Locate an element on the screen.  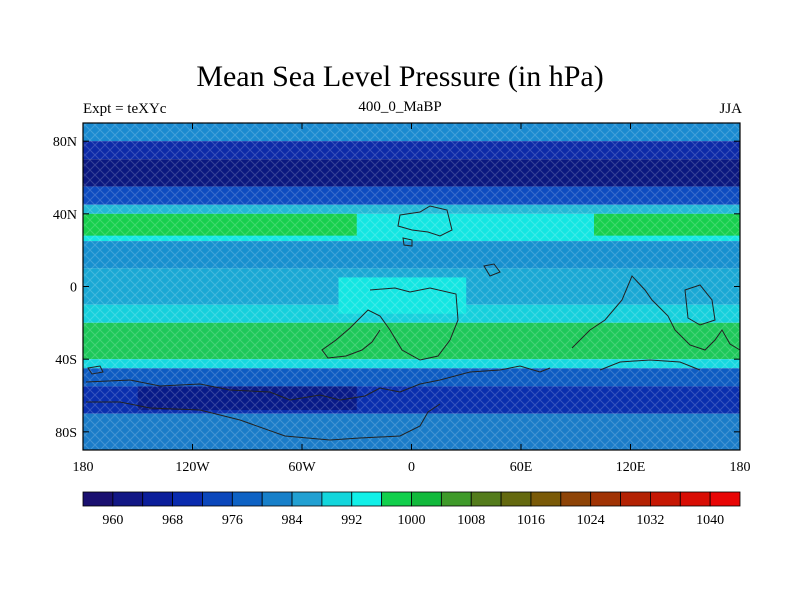
y-tick-label: 80S is located at coordinates (66, 433).